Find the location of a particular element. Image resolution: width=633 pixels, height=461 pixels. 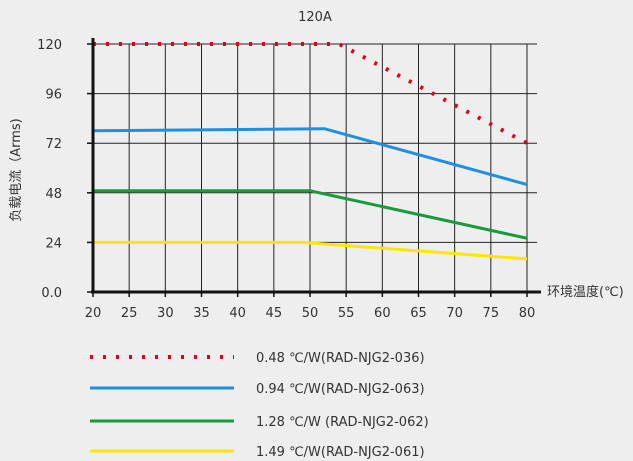

x-tick-label: 45 is located at coordinates (274, 313).